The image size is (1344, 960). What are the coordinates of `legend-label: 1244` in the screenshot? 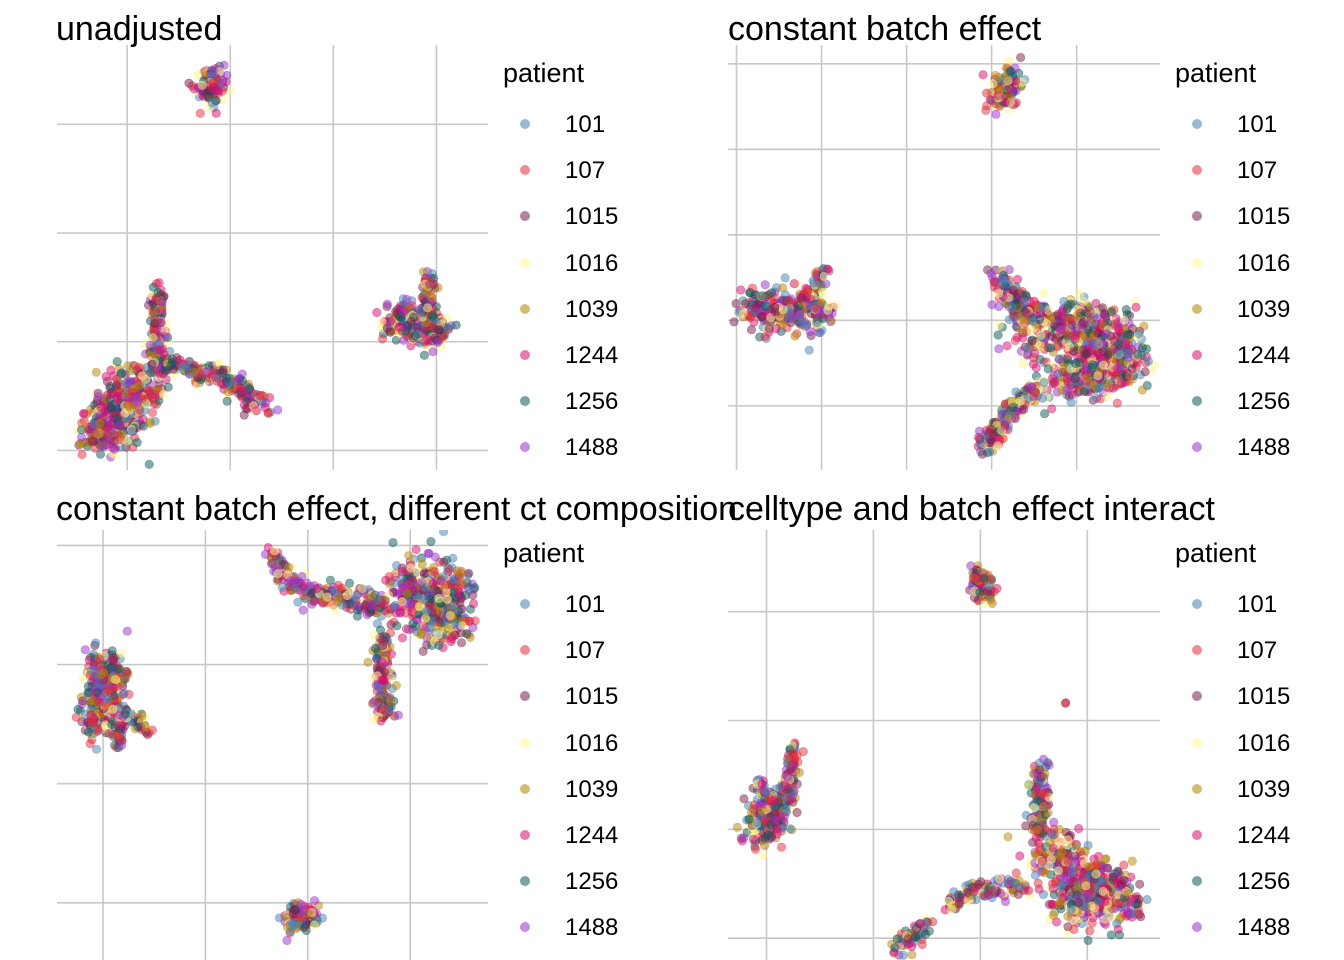 It's located at (592, 835).